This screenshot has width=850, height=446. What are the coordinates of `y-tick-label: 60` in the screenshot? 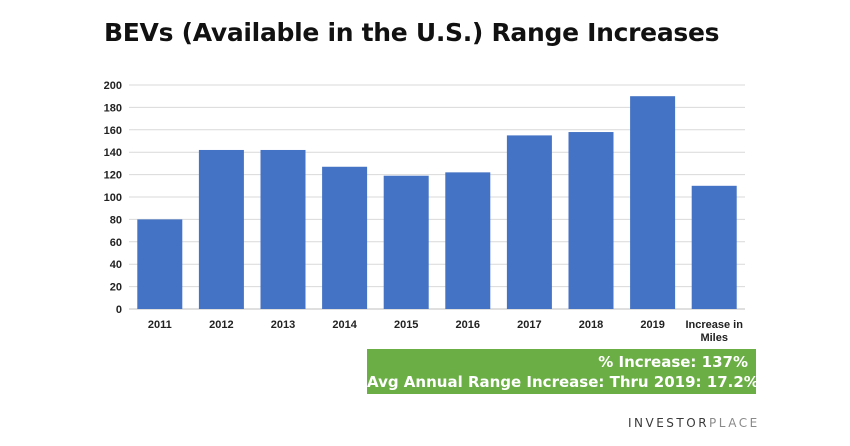 It's located at (116, 243).